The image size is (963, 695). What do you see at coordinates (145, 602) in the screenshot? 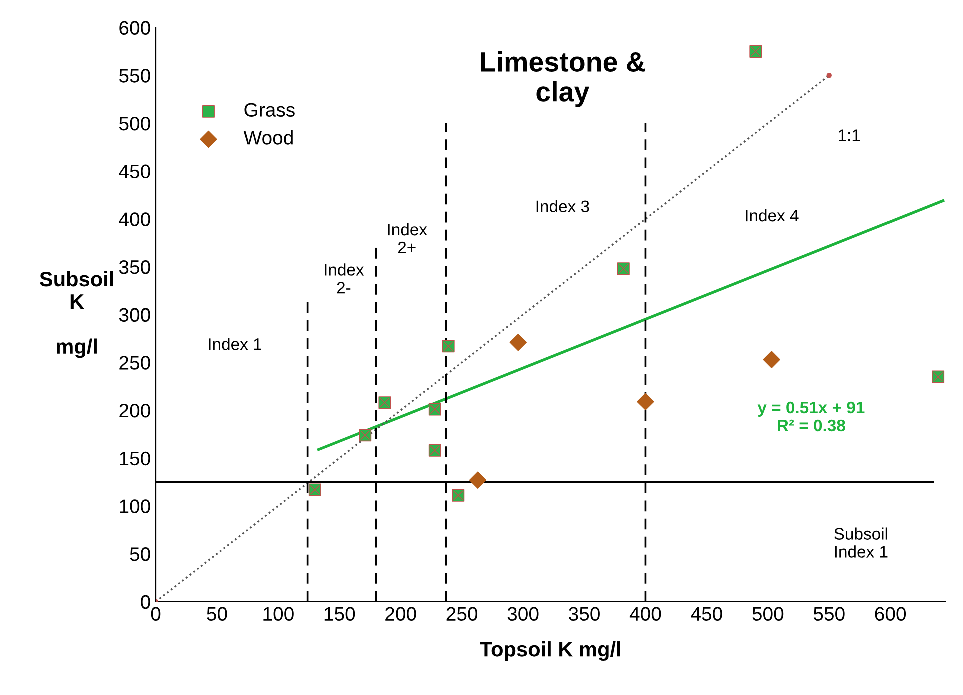
I see `y-tick-label: 0` at bounding box center [145, 602].